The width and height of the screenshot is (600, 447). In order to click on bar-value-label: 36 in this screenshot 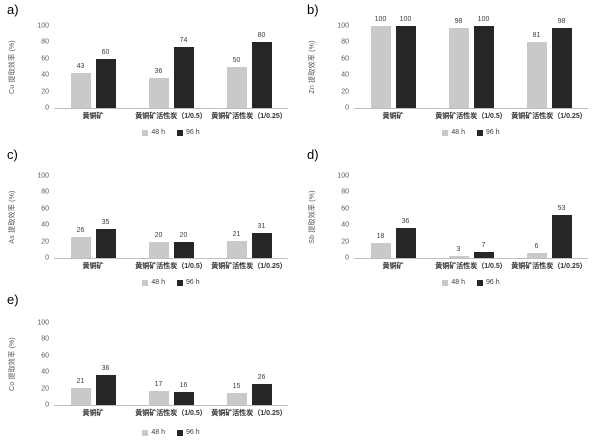, I will do `click(405, 222)`.